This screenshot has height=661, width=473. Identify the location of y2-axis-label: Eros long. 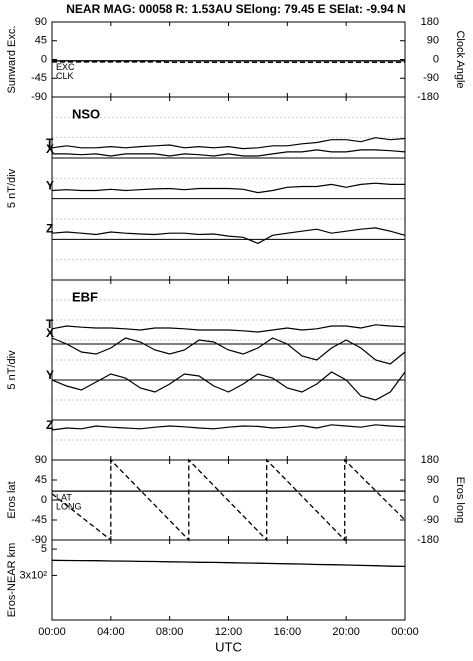
(460, 500).